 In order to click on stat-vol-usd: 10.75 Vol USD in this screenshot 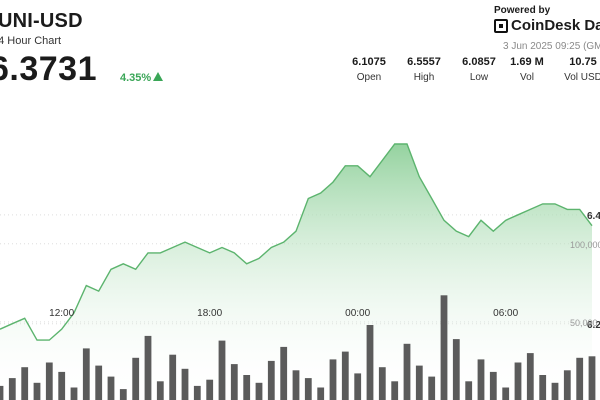, I will do `click(576, 69)`.